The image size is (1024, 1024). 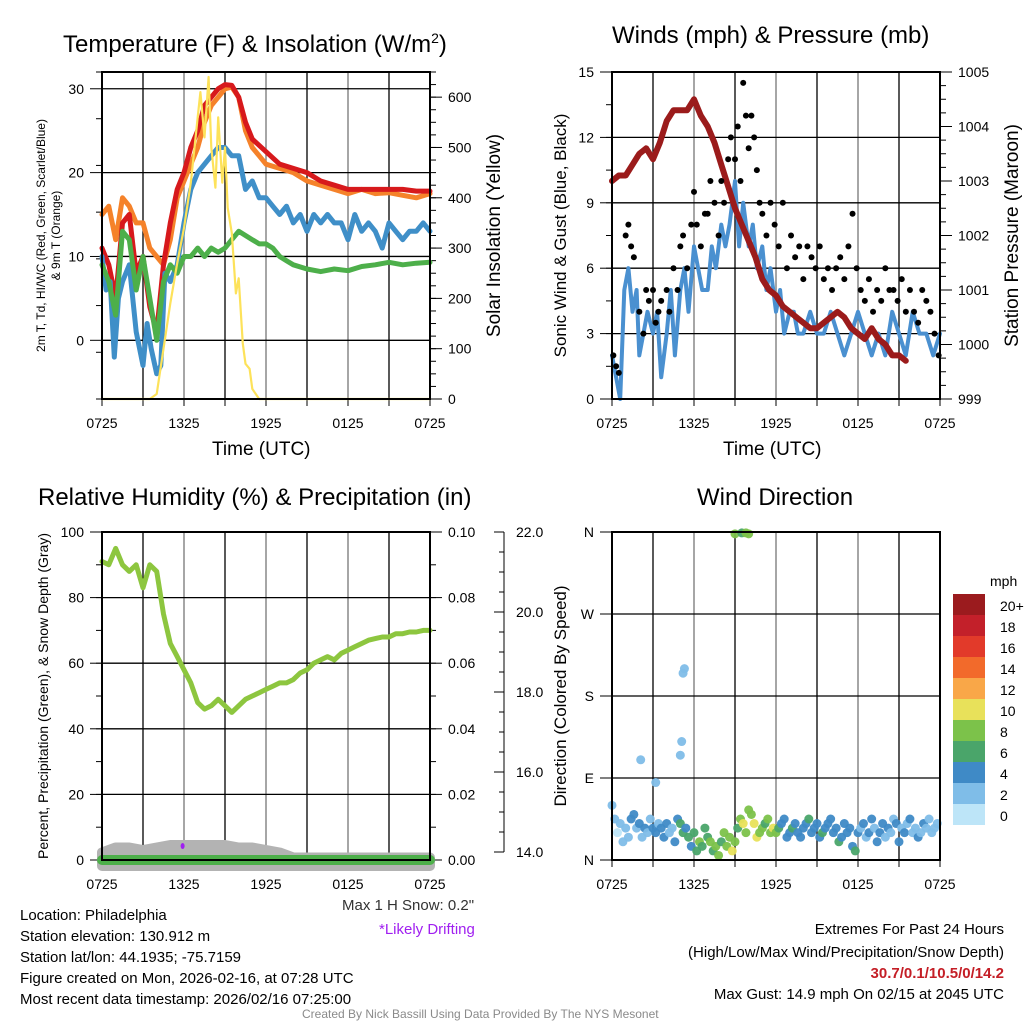 I want to click on extremes-heading: Extremes For Past 24 Hours, so click(x=909, y=929).